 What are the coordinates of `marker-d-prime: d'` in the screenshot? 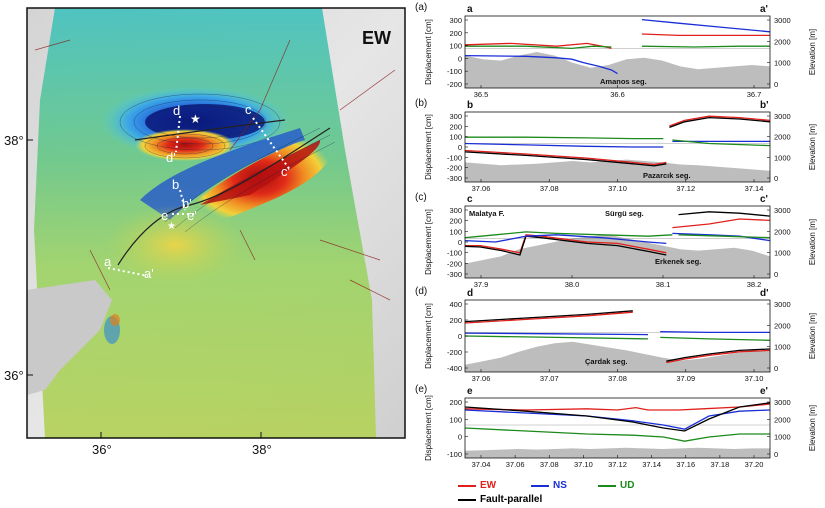 It's located at (171, 157).